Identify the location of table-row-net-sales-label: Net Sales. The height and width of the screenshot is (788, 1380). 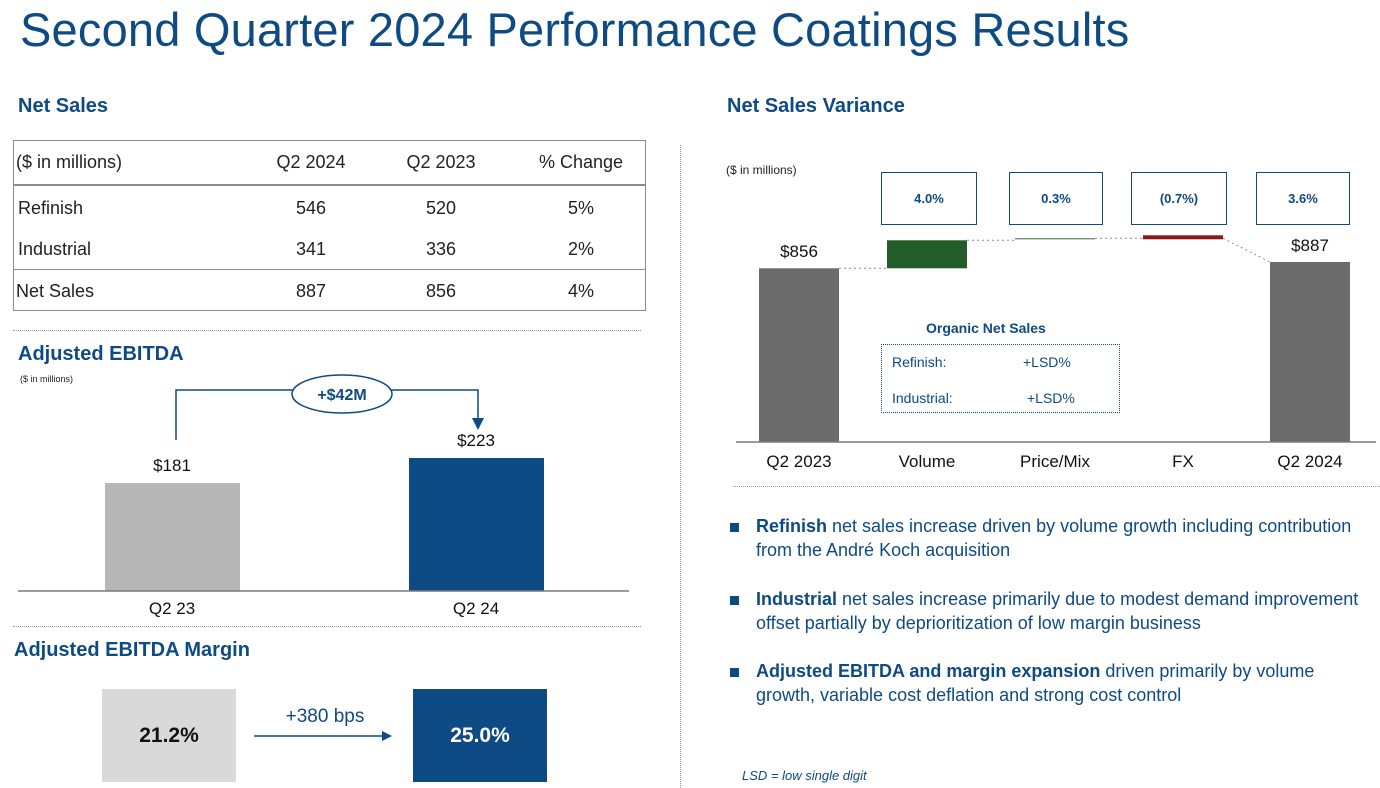
(55, 291).